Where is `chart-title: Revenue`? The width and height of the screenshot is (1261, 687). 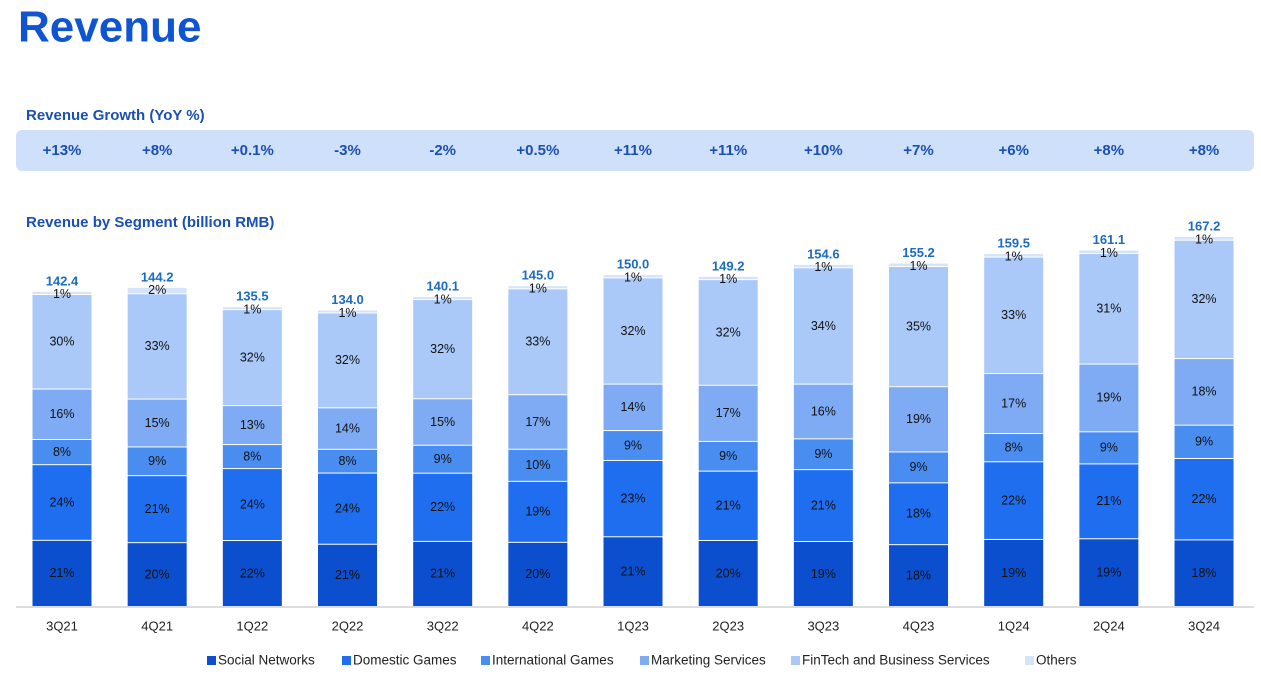
chart-title: Revenue is located at coordinates (109, 27).